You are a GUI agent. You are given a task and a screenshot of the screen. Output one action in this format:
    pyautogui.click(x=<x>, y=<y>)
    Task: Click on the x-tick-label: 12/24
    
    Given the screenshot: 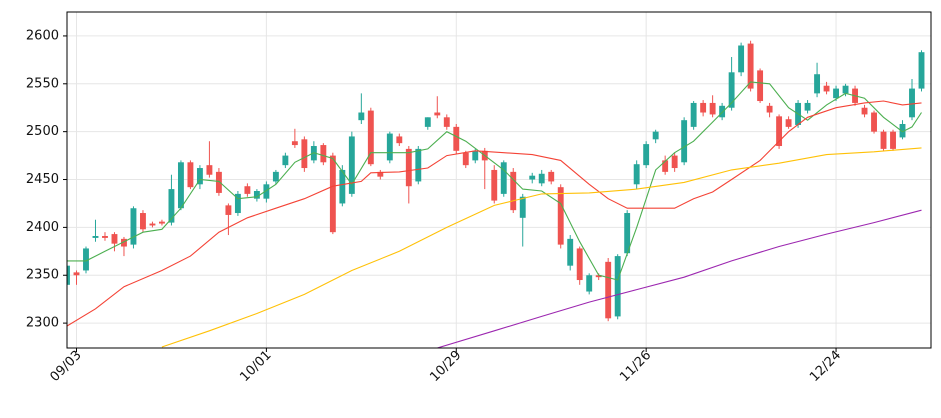 What is the action you would take?
    pyautogui.click(x=825, y=366)
    